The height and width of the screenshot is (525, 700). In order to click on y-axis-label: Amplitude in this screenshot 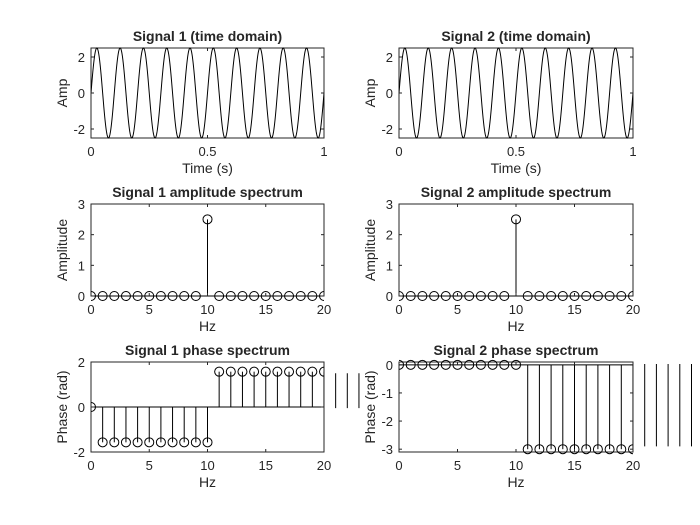, I will do `click(62, 250)`.